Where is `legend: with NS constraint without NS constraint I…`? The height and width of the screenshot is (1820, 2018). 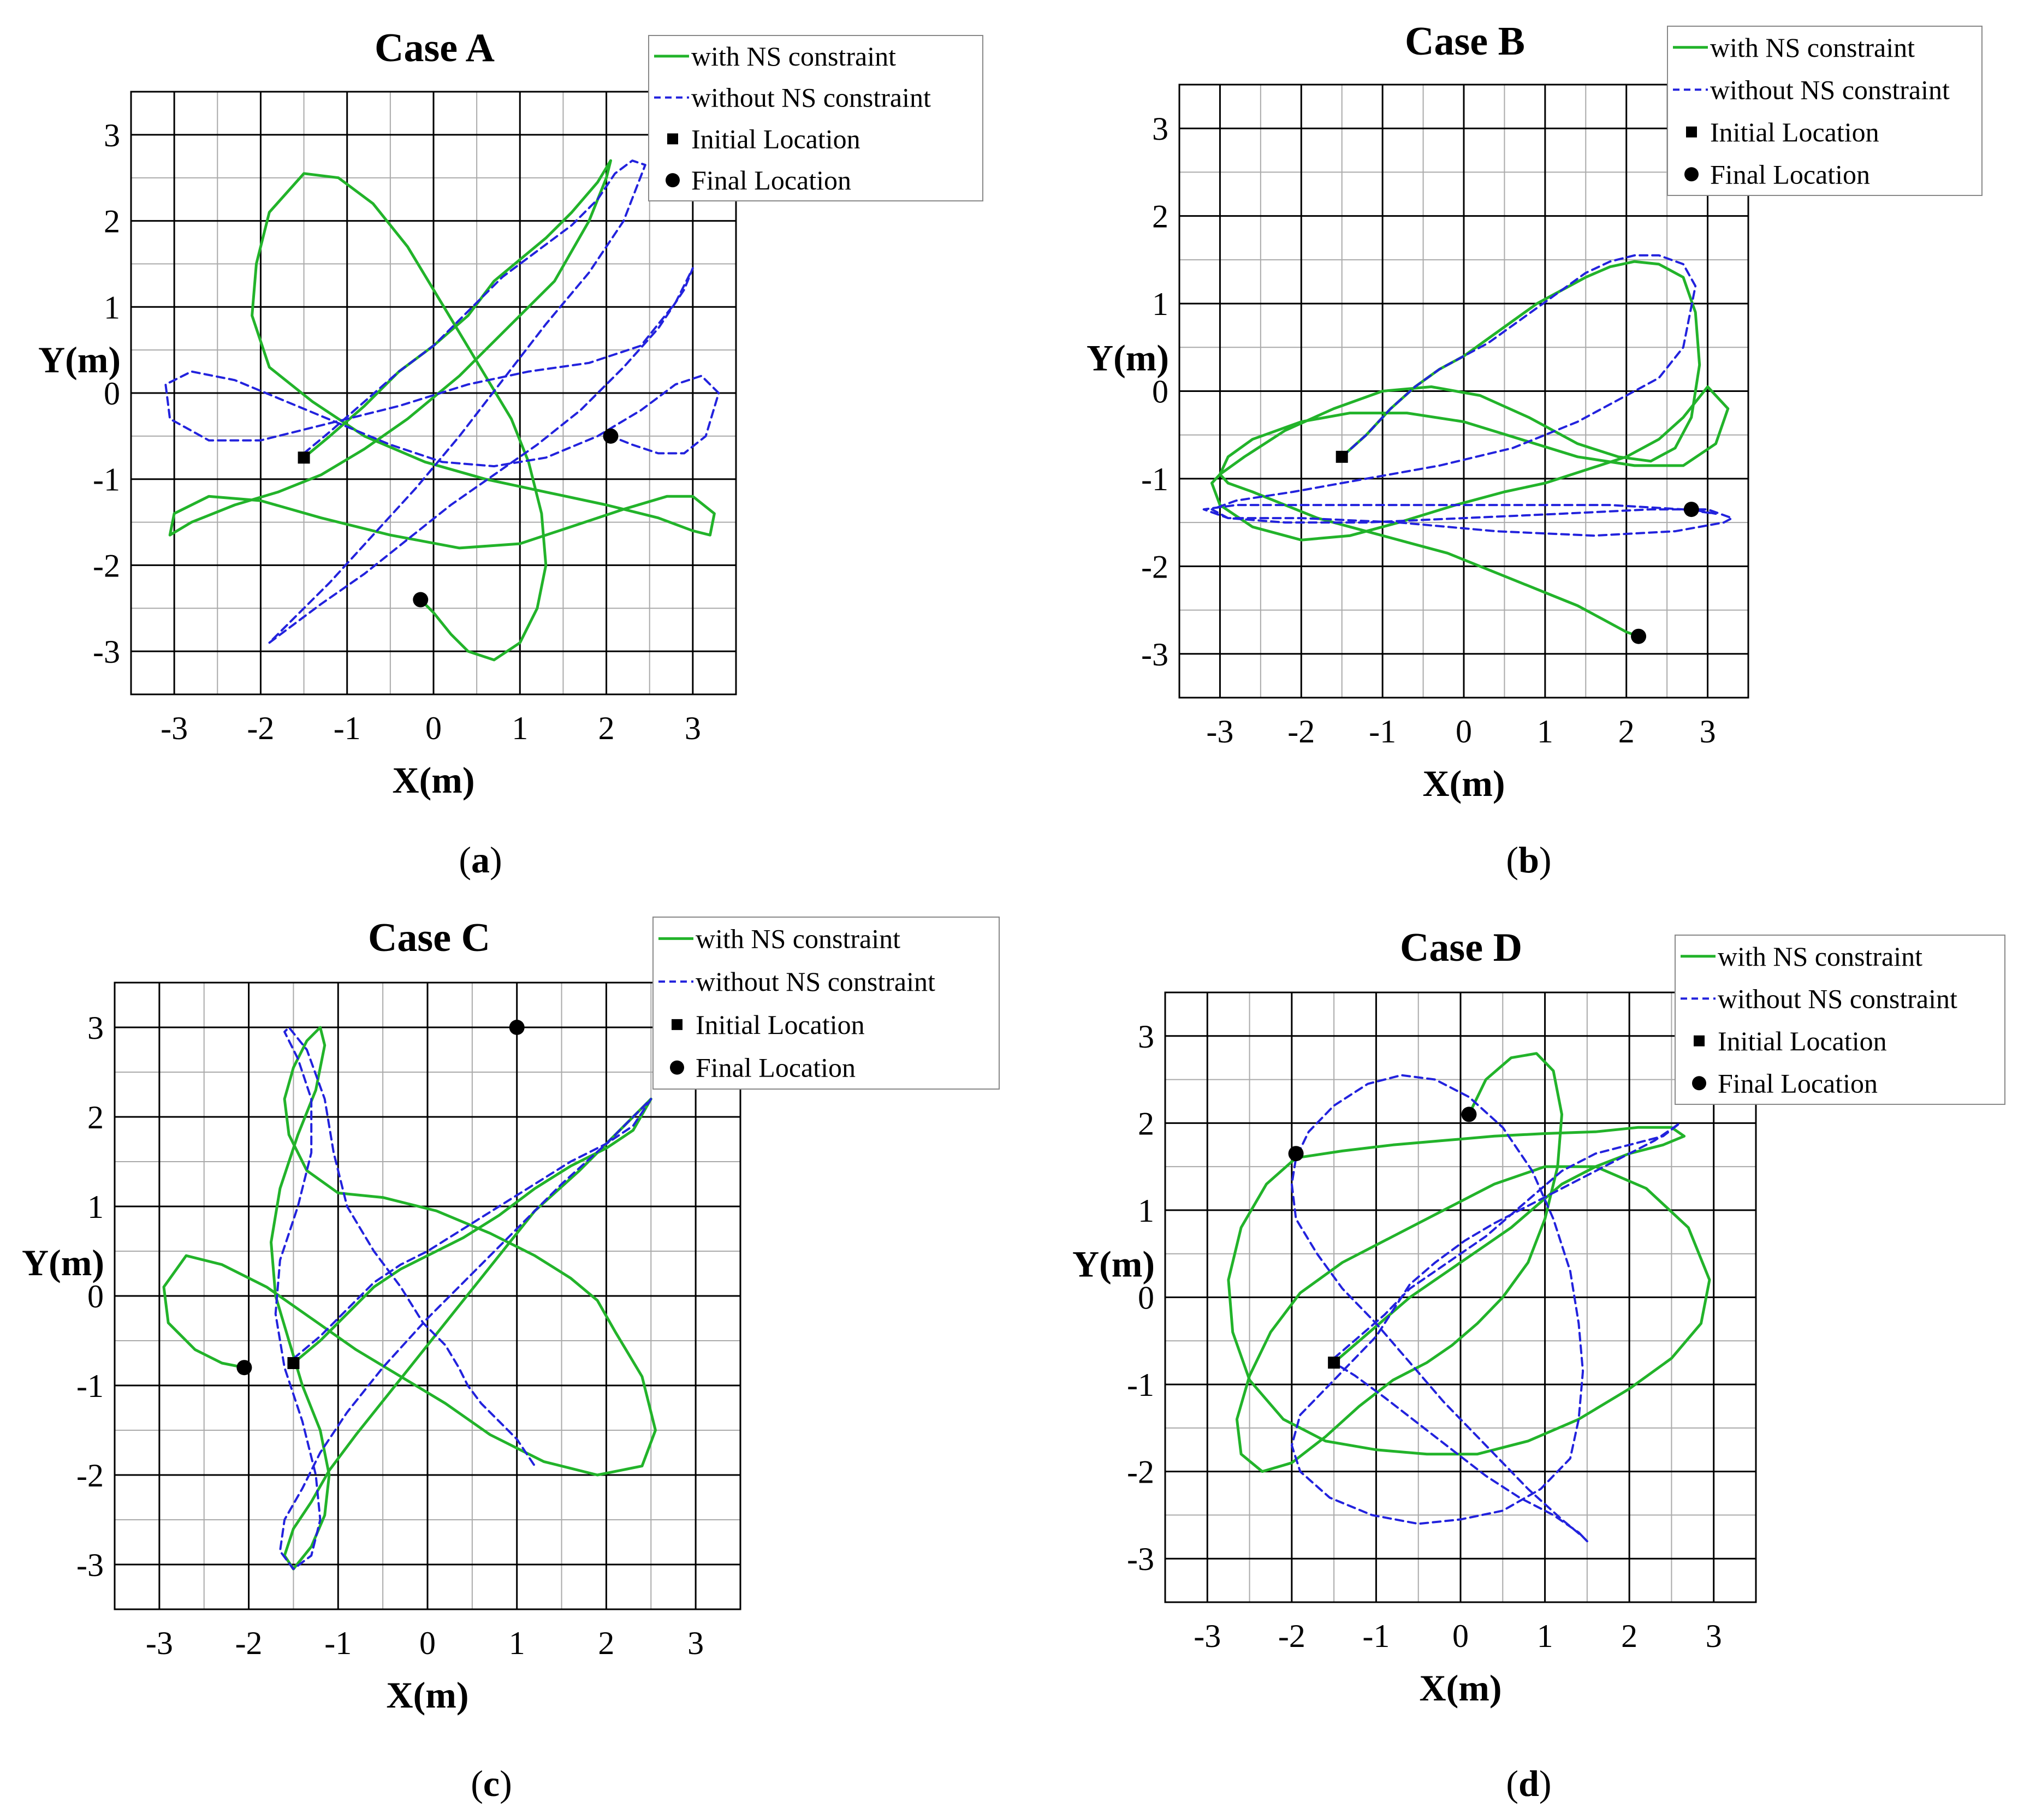
legend: with NS constraint without NS constraint I… is located at coordinates (815, 118).